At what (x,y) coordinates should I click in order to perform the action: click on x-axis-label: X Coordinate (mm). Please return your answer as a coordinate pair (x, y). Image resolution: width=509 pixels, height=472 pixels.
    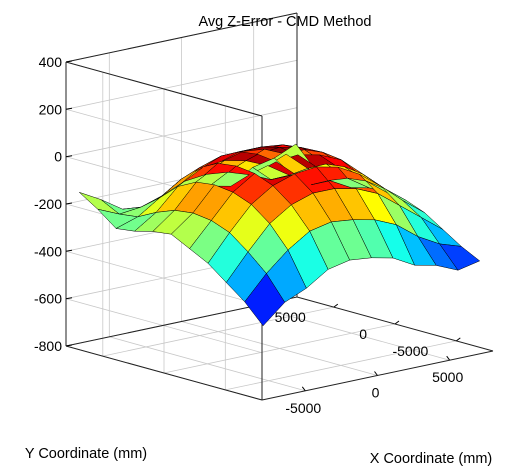
    Looking at the image, I should click on (431, 459).